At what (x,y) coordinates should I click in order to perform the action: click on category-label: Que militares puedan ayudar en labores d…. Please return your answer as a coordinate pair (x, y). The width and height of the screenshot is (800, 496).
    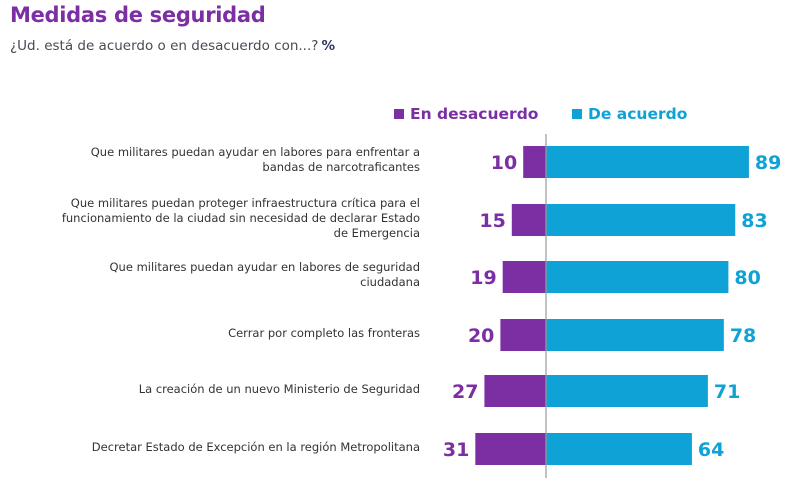
    Looking at the image, I should click on (220, 275).